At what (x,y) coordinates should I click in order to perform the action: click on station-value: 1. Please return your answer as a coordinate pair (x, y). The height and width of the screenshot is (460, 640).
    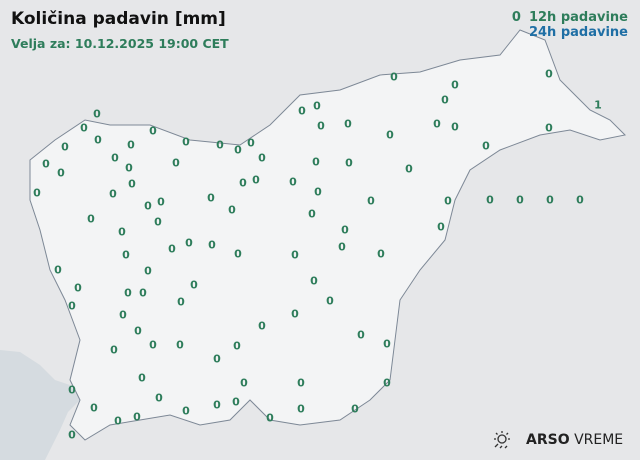
    Looking at the image, I should click on (598, 105).